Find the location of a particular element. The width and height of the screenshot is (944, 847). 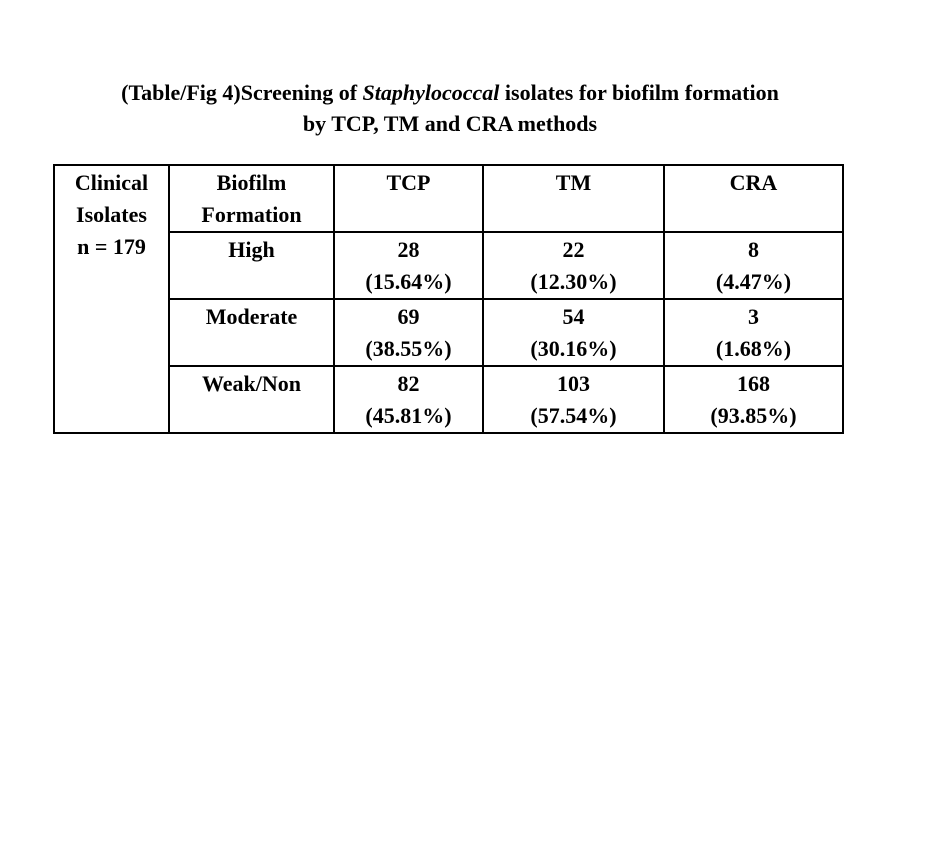

row-label-weak-non: Weak/Non is located at coordinates (251, 399).